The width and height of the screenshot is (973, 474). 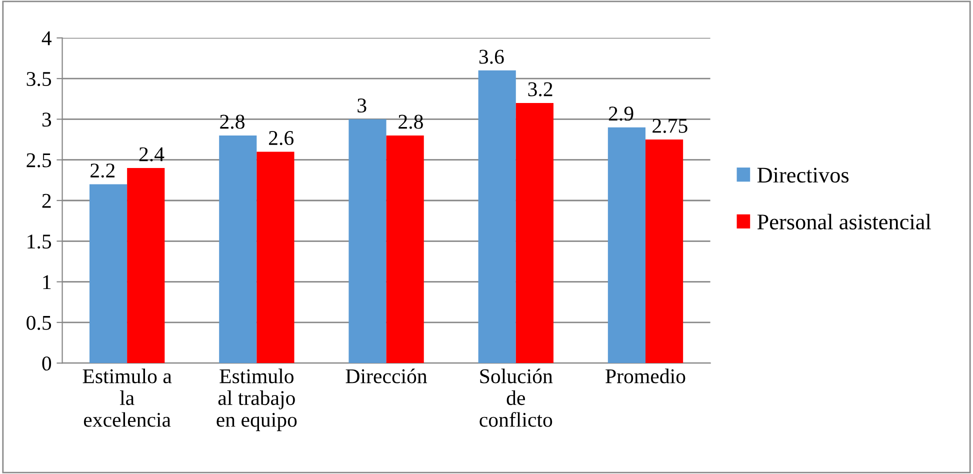 I want to click on y-tick-label: 0, so click(x=47, y=363).